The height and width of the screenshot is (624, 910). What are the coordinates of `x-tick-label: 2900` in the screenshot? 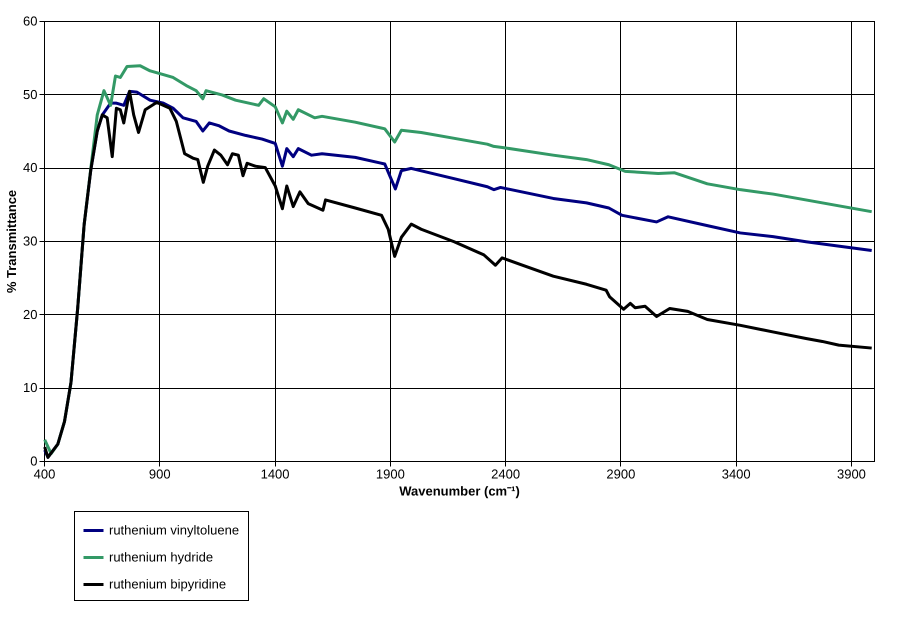 It's located at (621, 474).